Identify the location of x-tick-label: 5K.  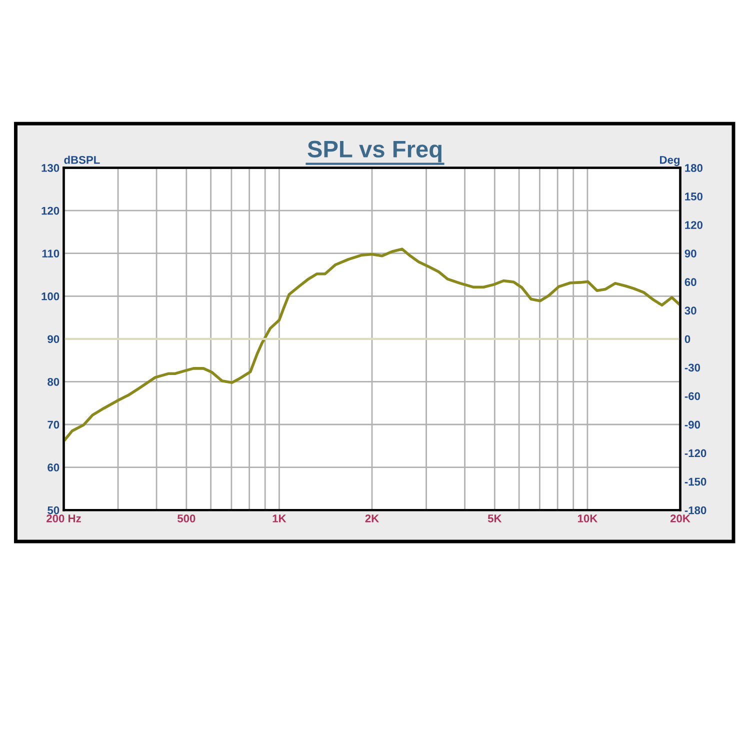
(495, 518).